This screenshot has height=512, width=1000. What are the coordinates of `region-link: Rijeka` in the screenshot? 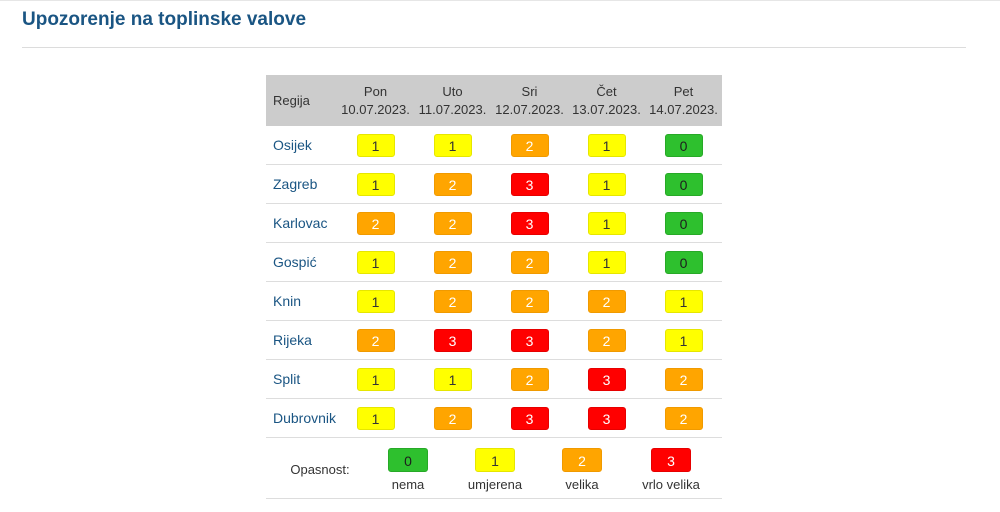 It's located at (301, 340).